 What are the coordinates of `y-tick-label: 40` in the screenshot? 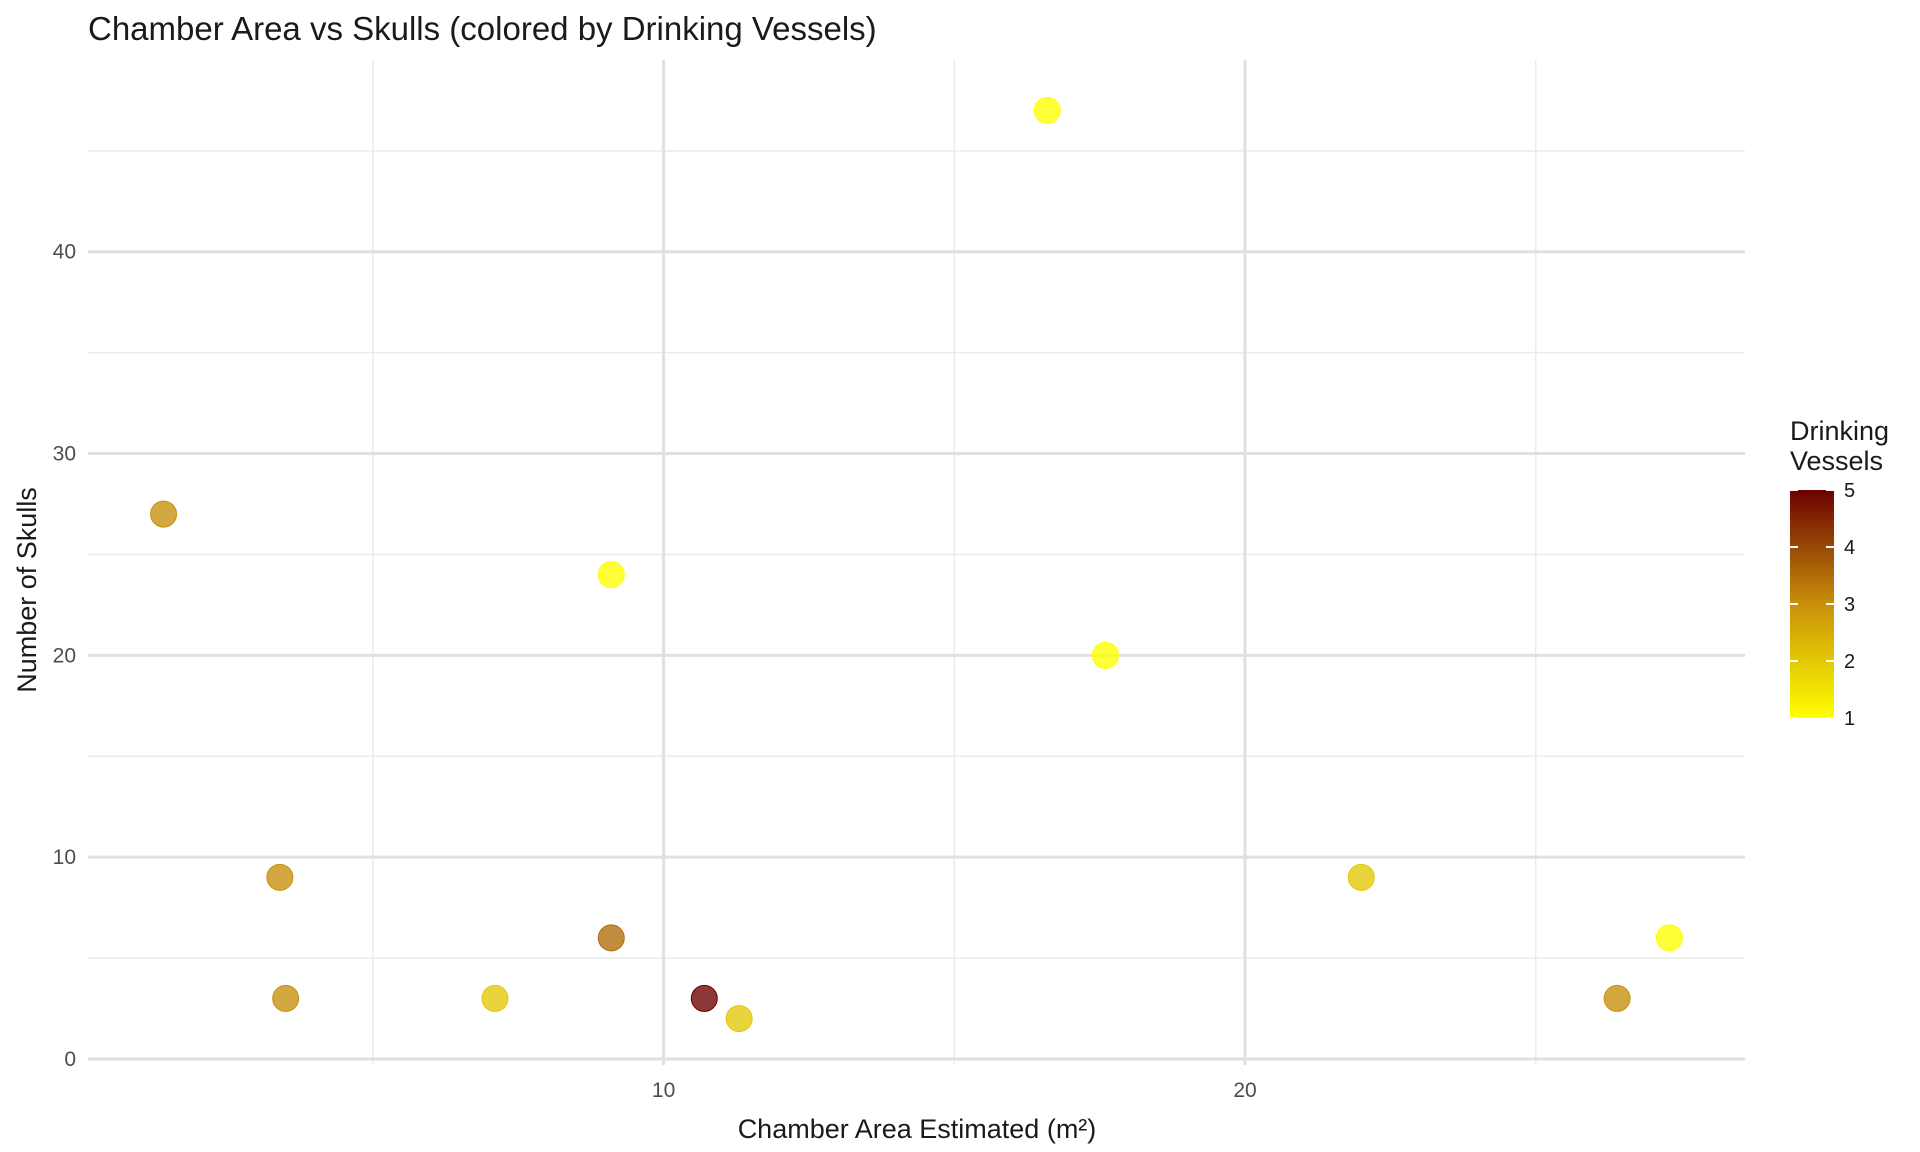 It's located at (64, 252).